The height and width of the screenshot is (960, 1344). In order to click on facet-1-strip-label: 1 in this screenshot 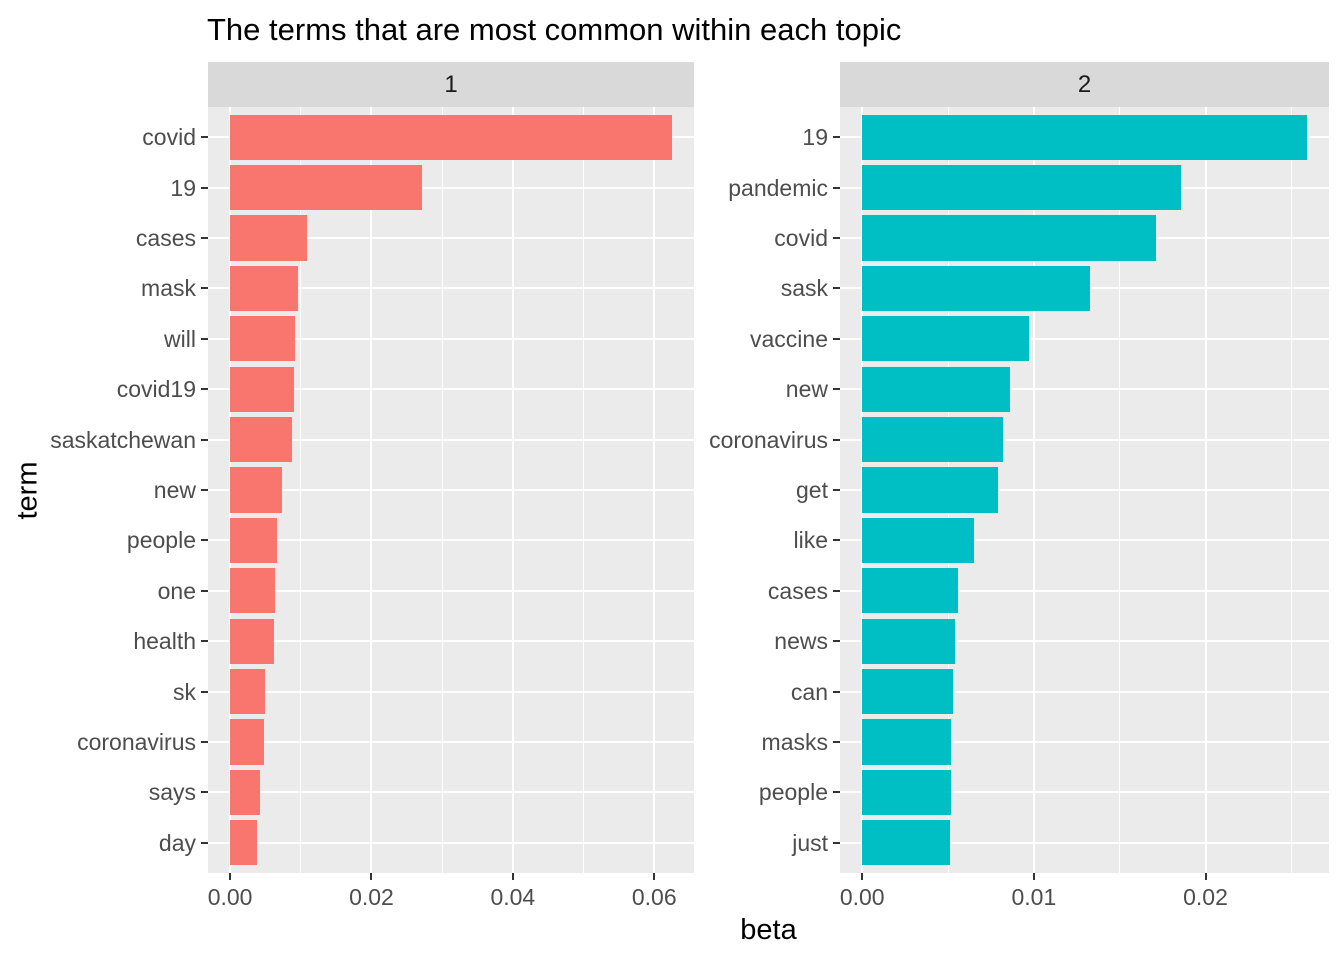, I will do `click(451, 84)`.